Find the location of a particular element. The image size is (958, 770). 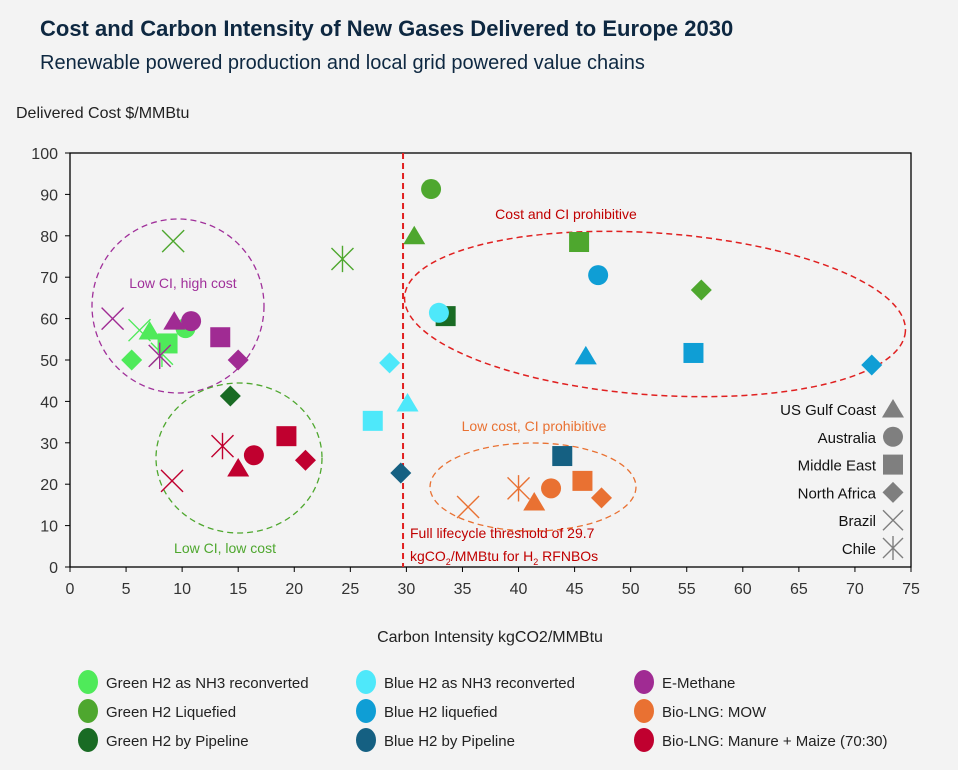

shape-legend-square-icon is located at coordinates (893, 464).